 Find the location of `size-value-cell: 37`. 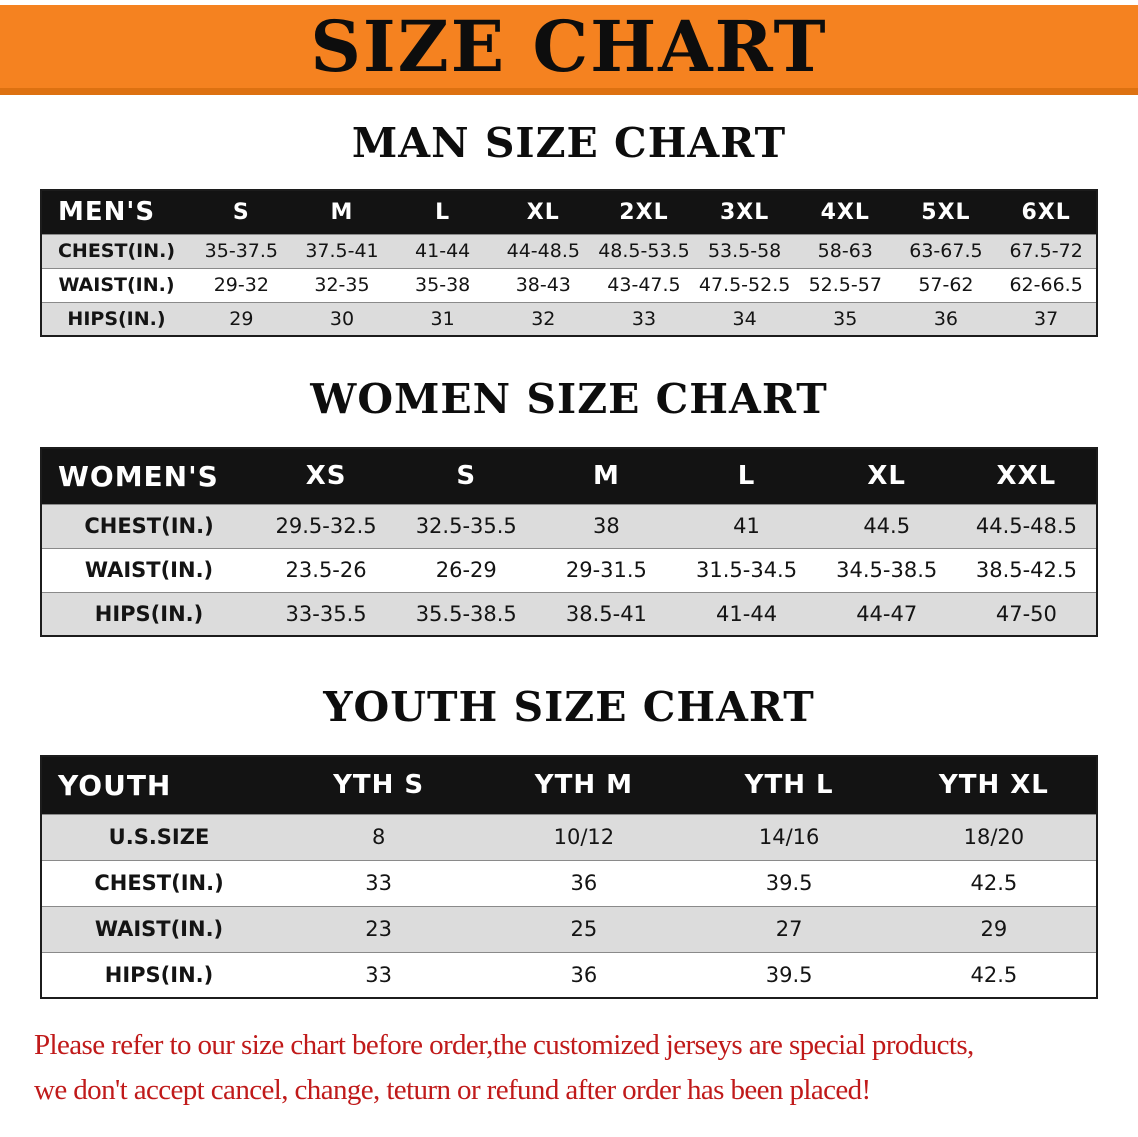

size-value-cell: 37 is located at coordinates (1046, 318).